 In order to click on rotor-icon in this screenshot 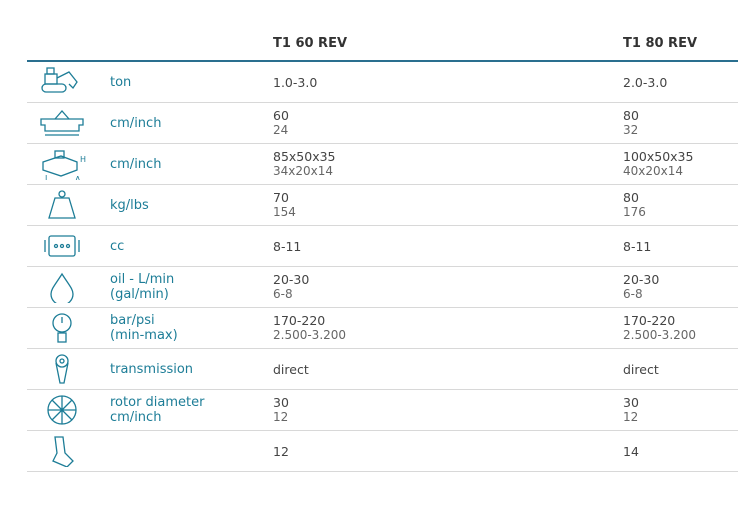, I will do `click(62, 410)`.